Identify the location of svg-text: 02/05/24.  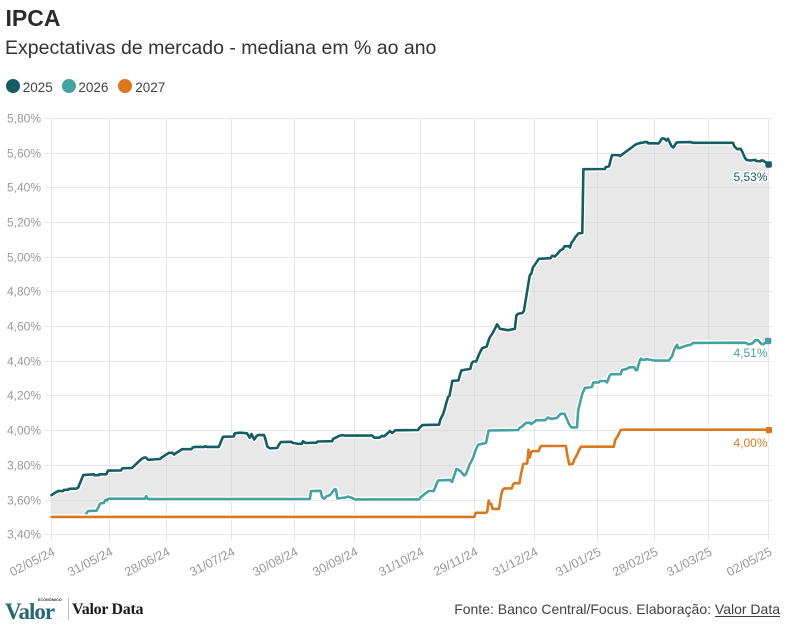
(32, 562).